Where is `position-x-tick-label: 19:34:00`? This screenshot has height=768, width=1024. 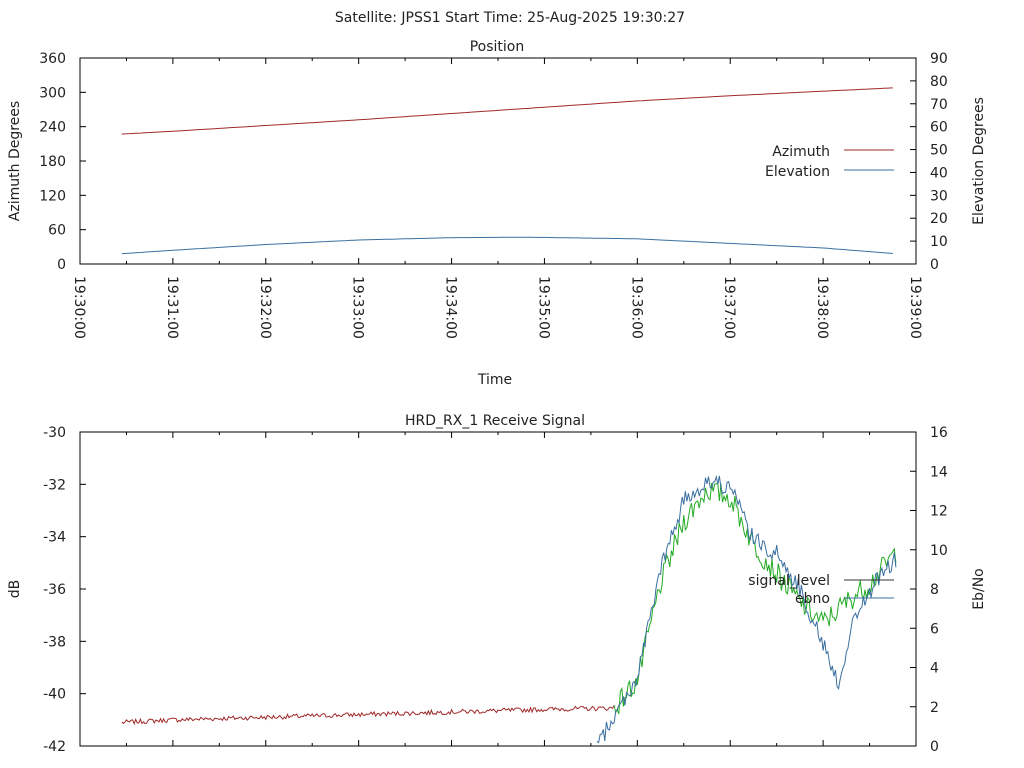 position-x-tick-label: 19:34:00 is located at coordinates (451, 307).